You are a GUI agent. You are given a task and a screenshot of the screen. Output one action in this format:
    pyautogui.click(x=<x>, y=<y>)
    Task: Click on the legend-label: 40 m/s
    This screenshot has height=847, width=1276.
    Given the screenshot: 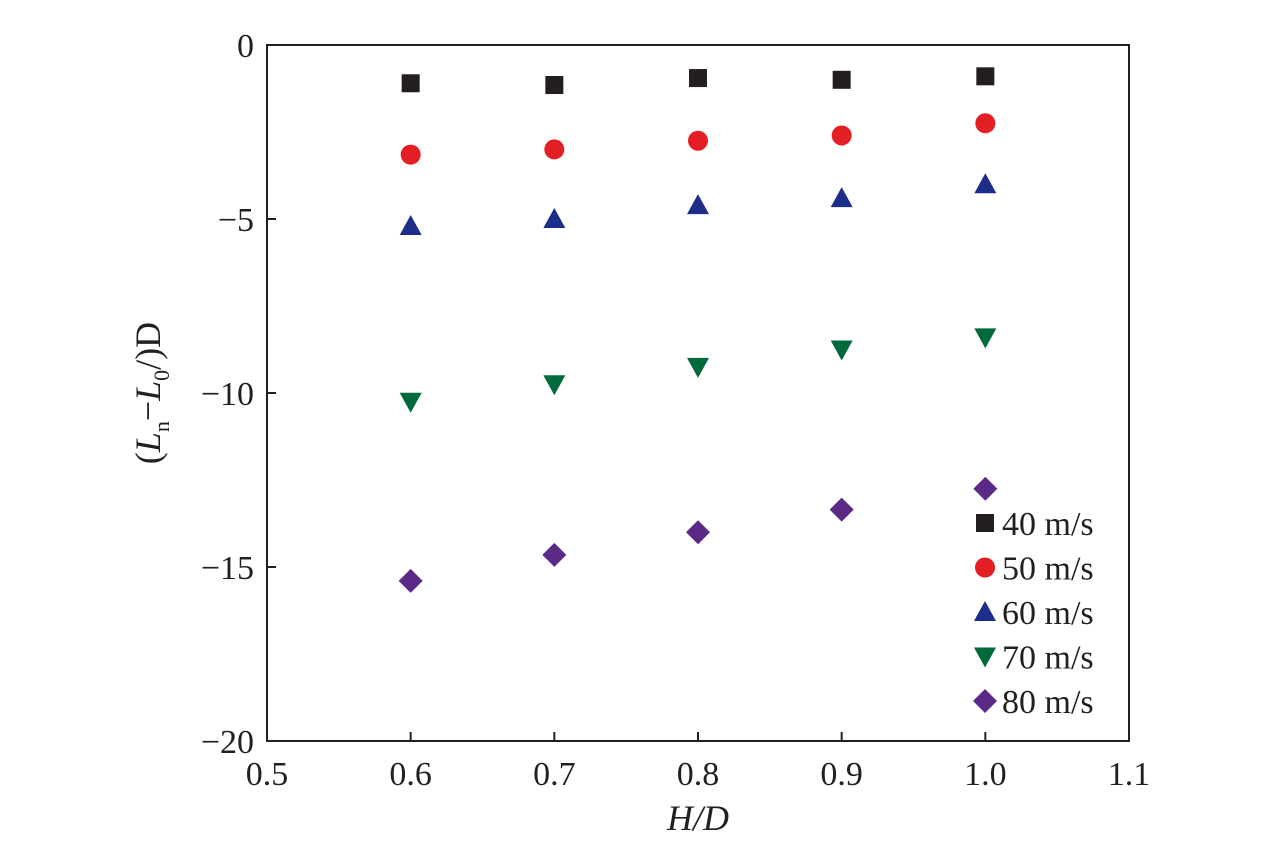 What is the action you would take?
    pyautogui.click(x=1048, y=524)
    